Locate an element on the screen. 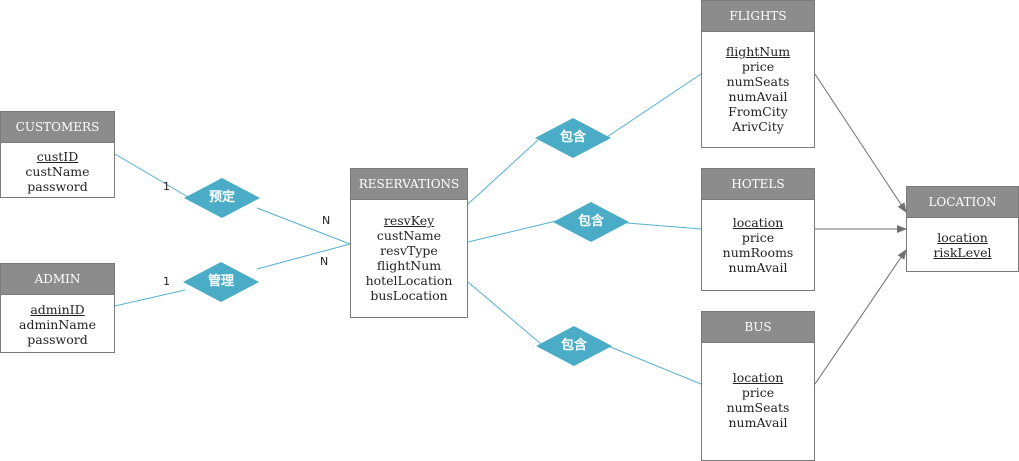 Image resolution: width=1019 pixels, height=461 pixels. relationship-manage-label: 管理 is located at coordinates (220, 281).